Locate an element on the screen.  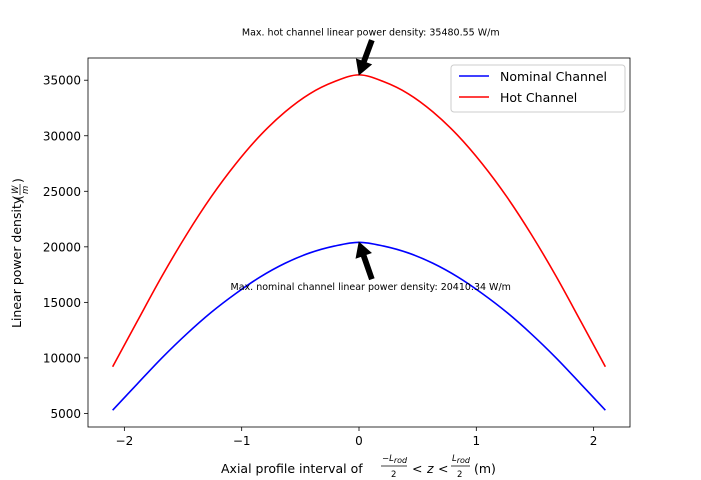
x-tick-label: 1 is located at coordinates (476, 441).